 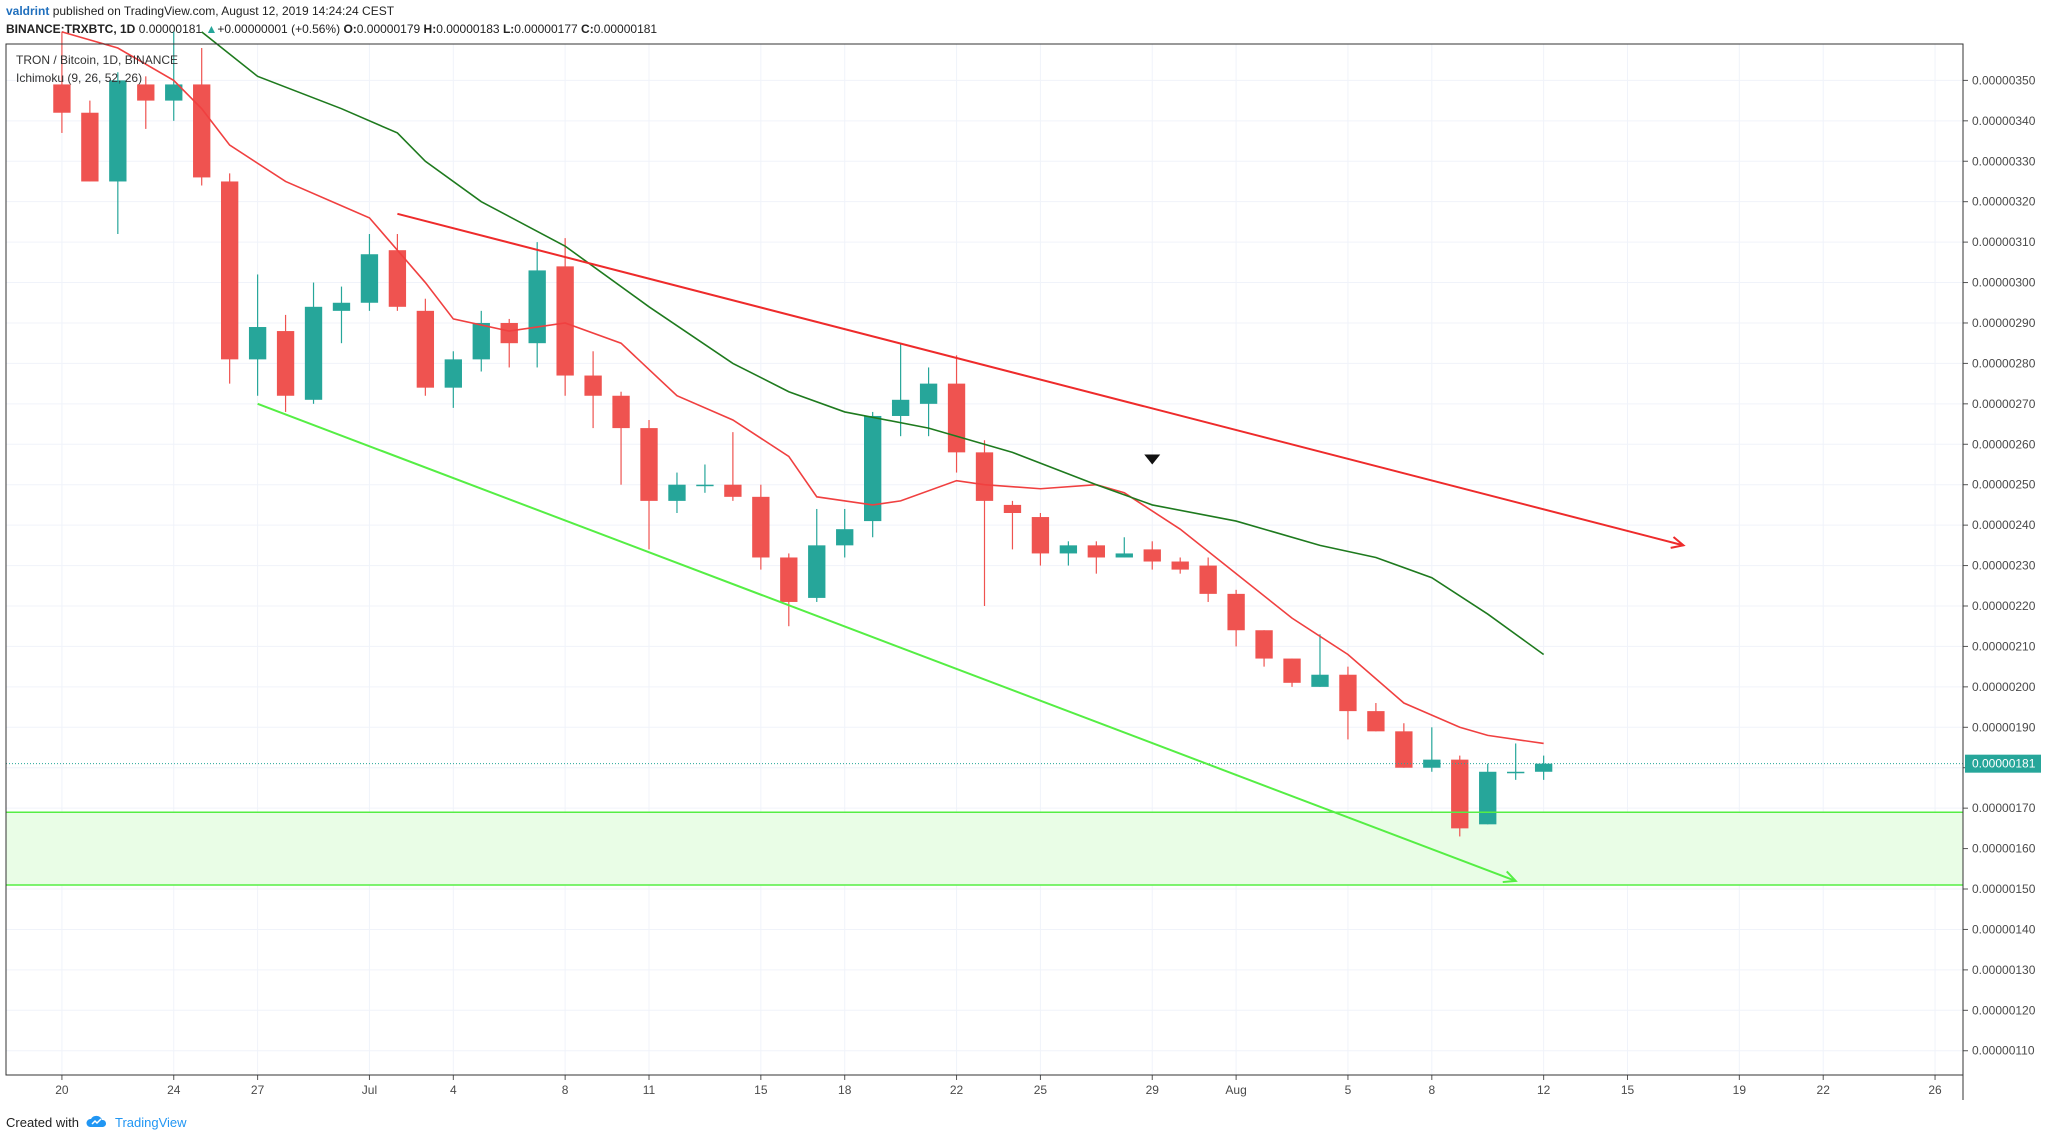 What do you see at coordinates (1935, 1090) in the screenshot?
I see `time-tick-label: 26` at bounding box center [1935, 1090].